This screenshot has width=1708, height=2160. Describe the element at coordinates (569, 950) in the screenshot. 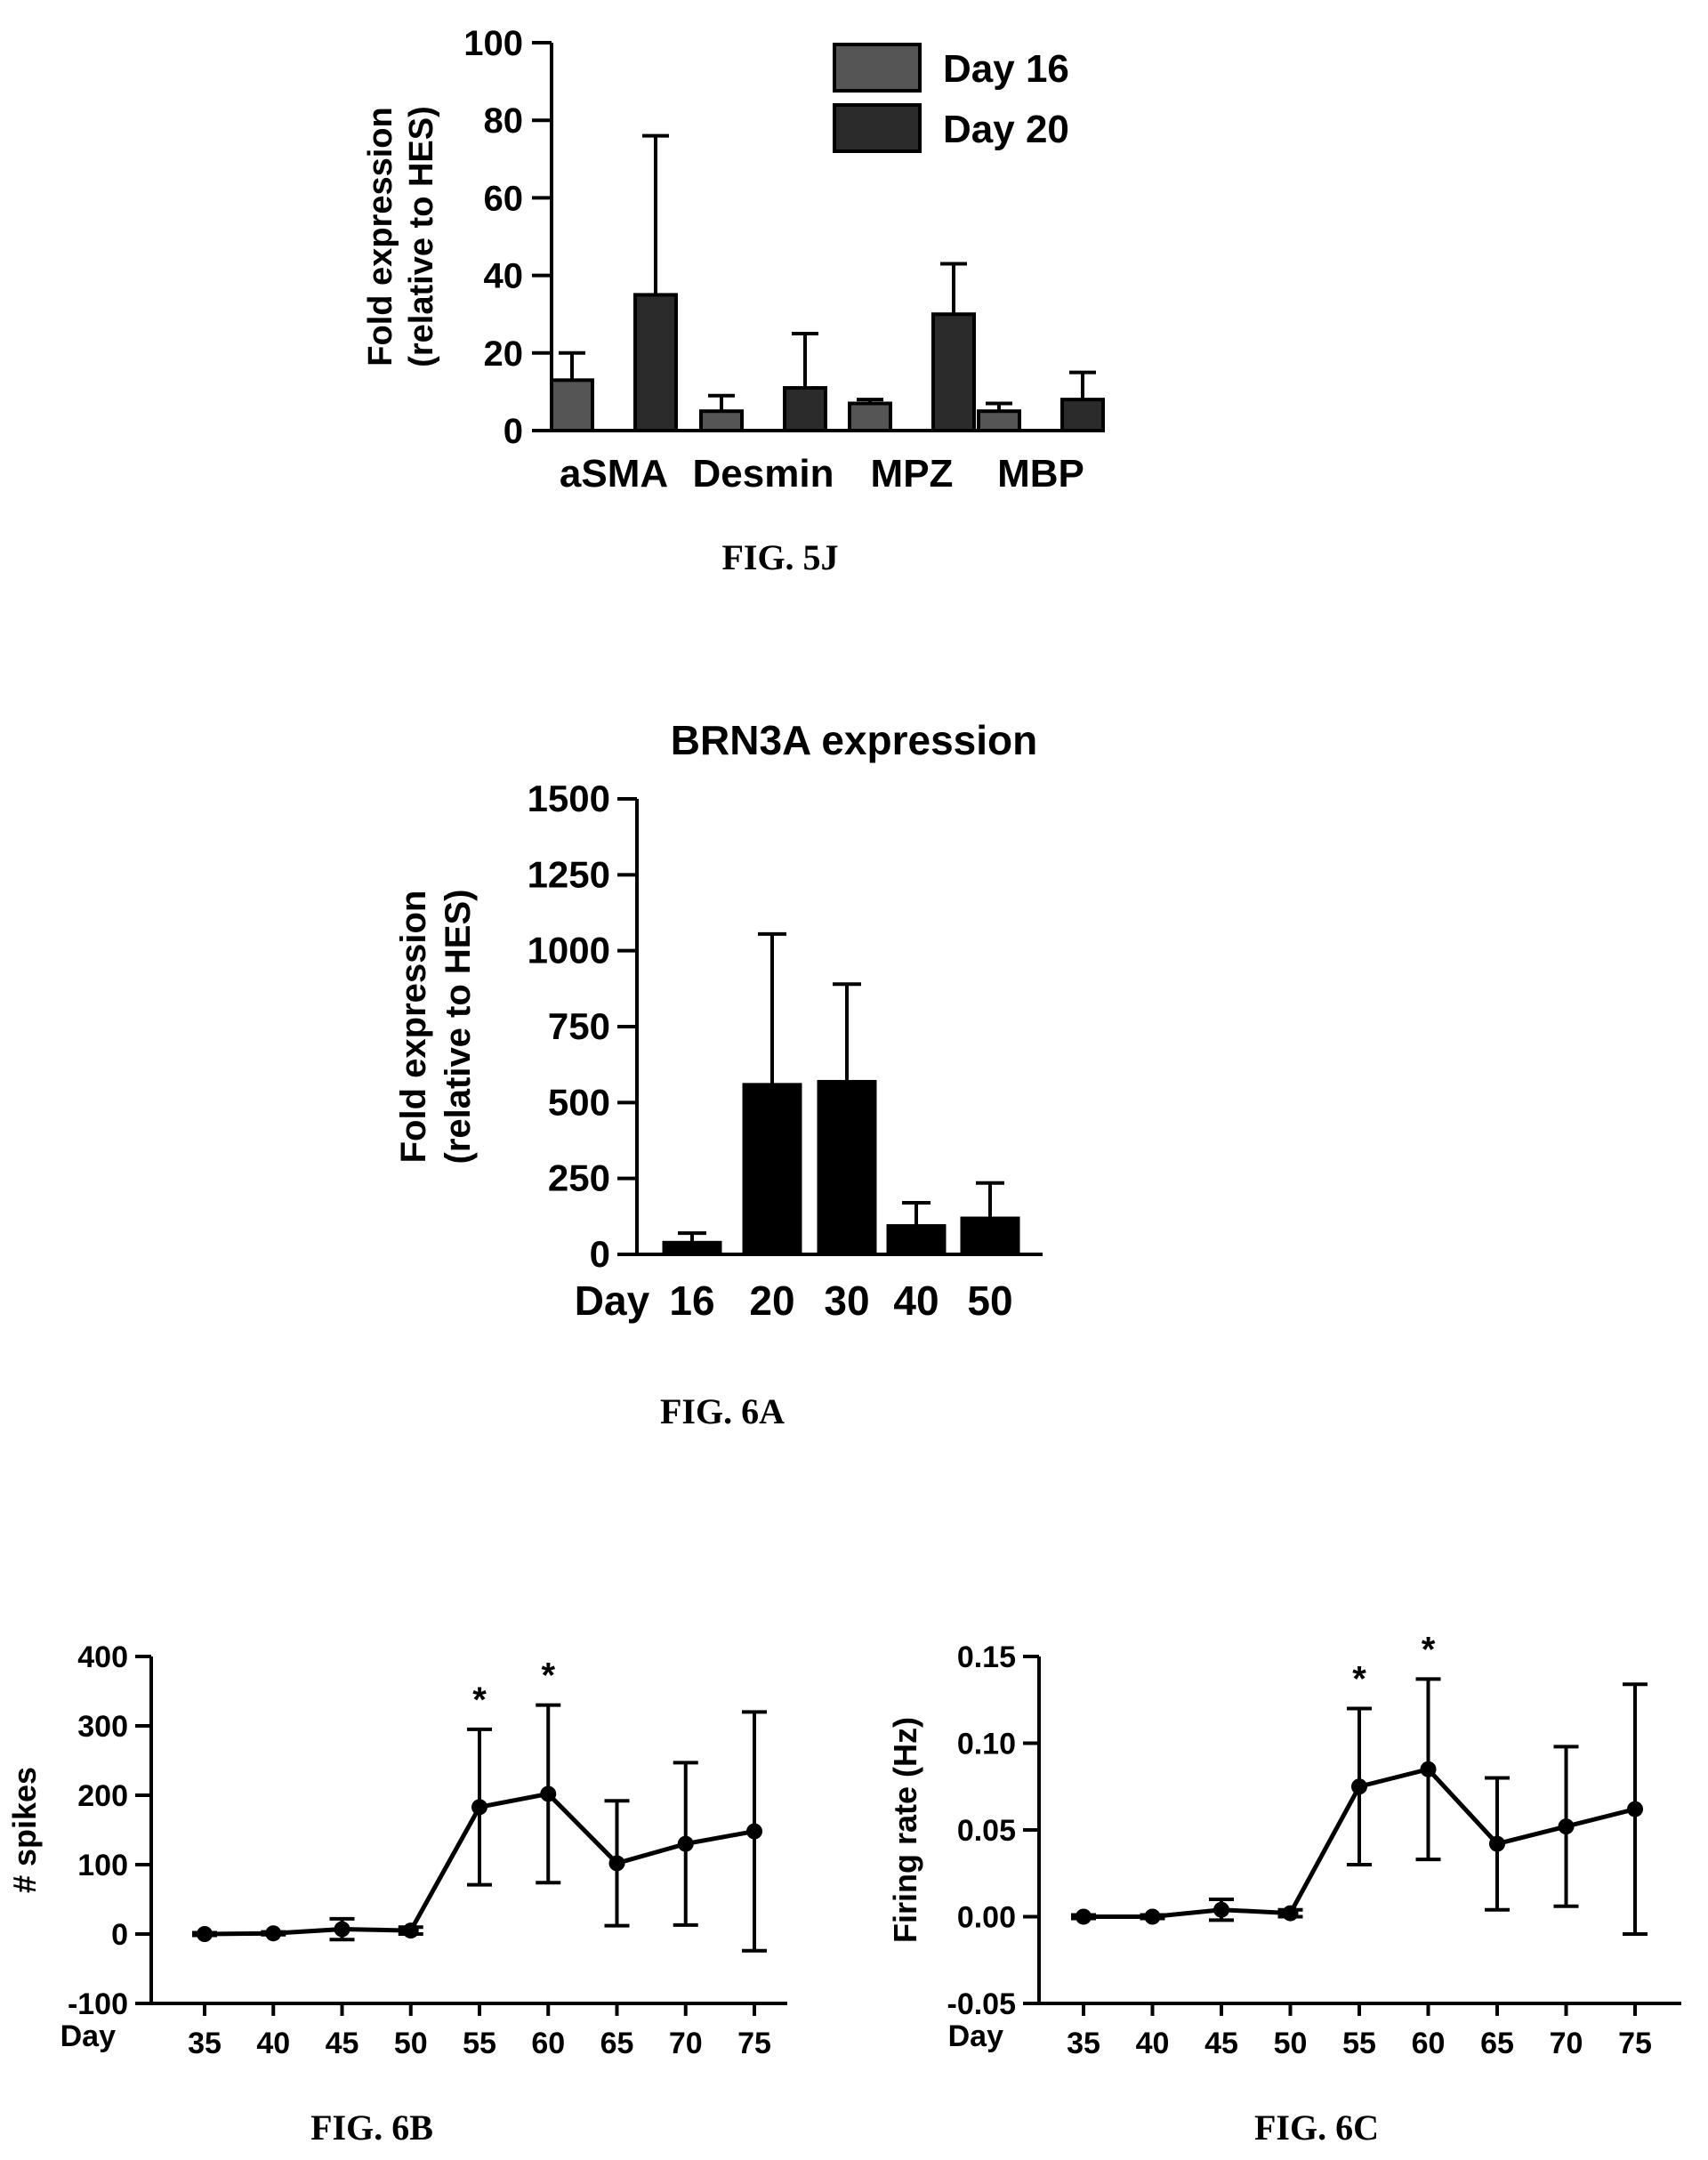

I see `y-tick-label: 1000` at that location.